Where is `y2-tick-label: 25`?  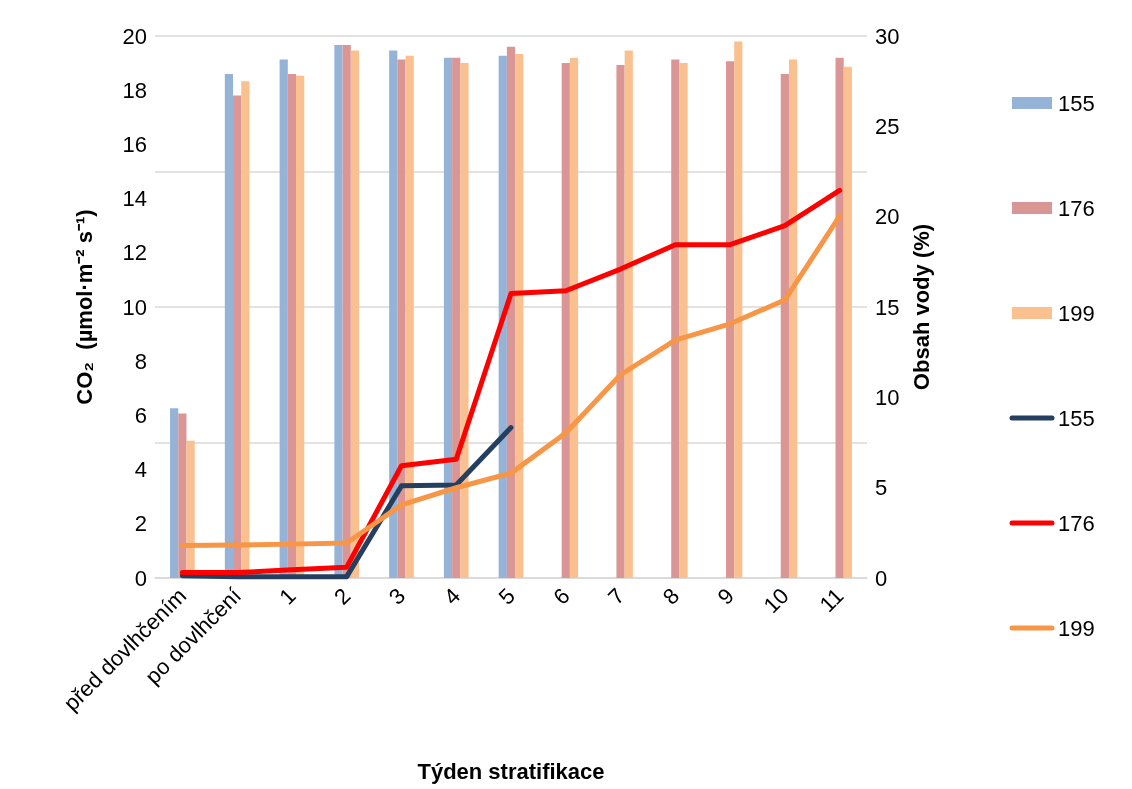 y2-tick-label: 25 is located at coordinates (887, 126).